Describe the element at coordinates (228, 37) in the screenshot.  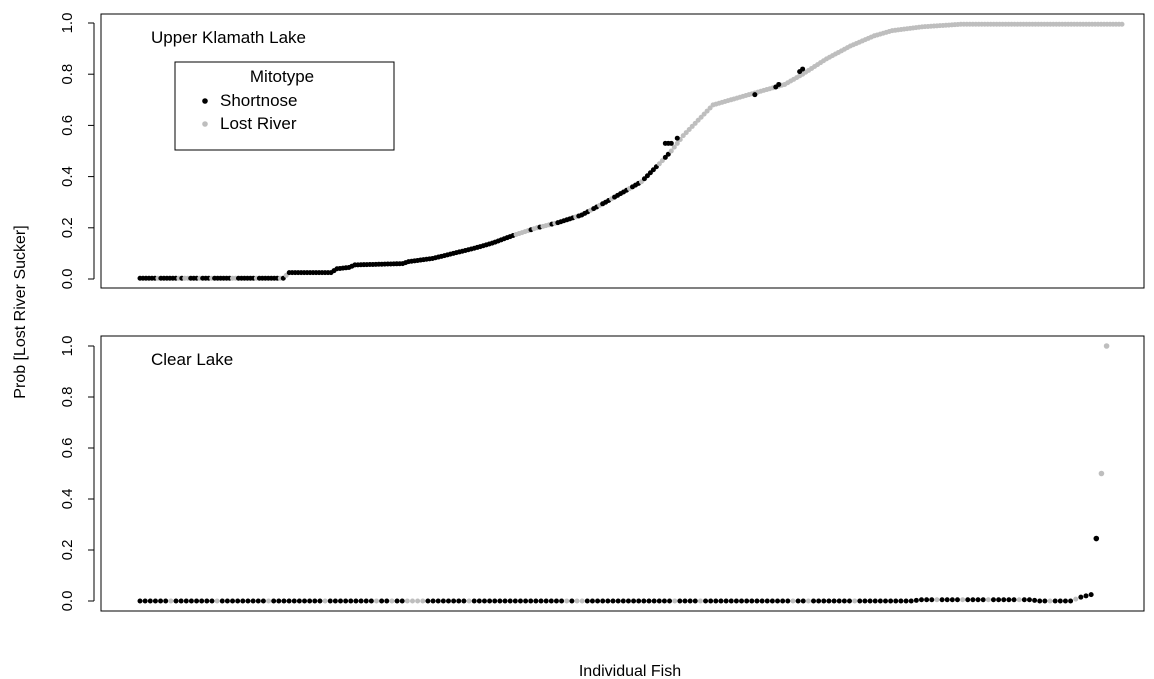
I see `panel-label: Upper Klamath Lake` at that location.